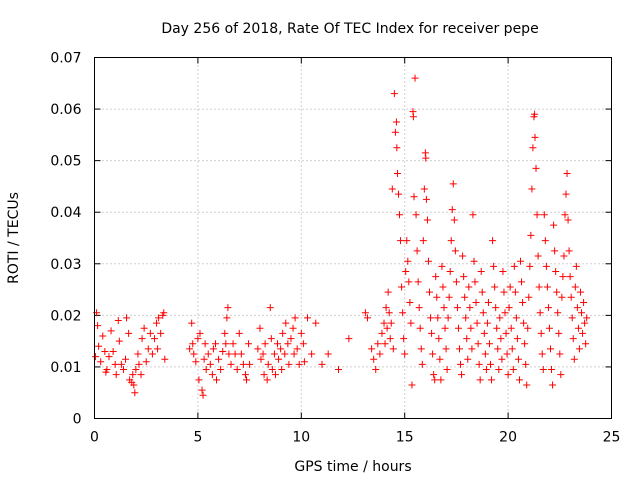 The image size is (640, 480). Describe the element at coordinates (352, 467) in the screenshot. I see `x-axis-label: GPS time / hours` at that location.